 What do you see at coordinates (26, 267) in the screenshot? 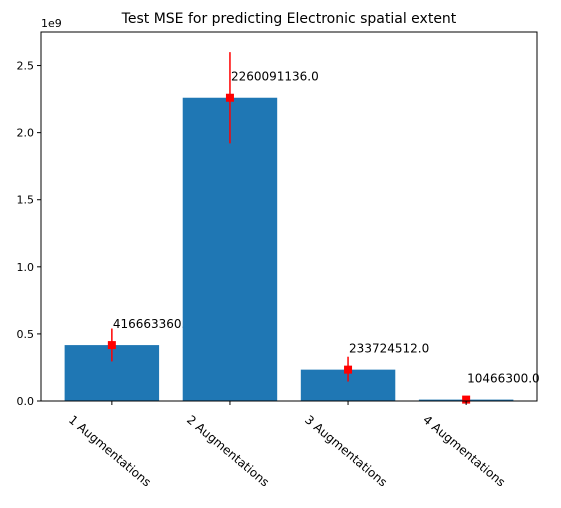
I see `y-tick-label: 1.0` at bounding box center [26, 267].